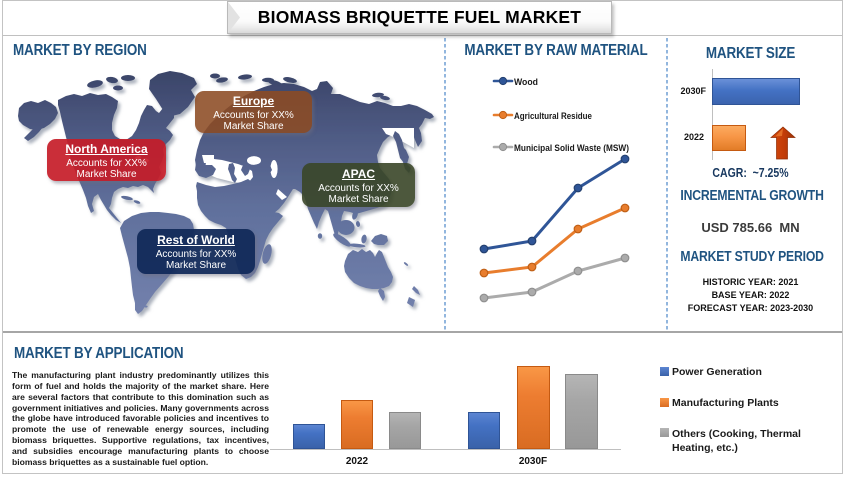 The image size is (846, 477). I want to click on svg-text: Agricultural Residue, so click(553, 116).